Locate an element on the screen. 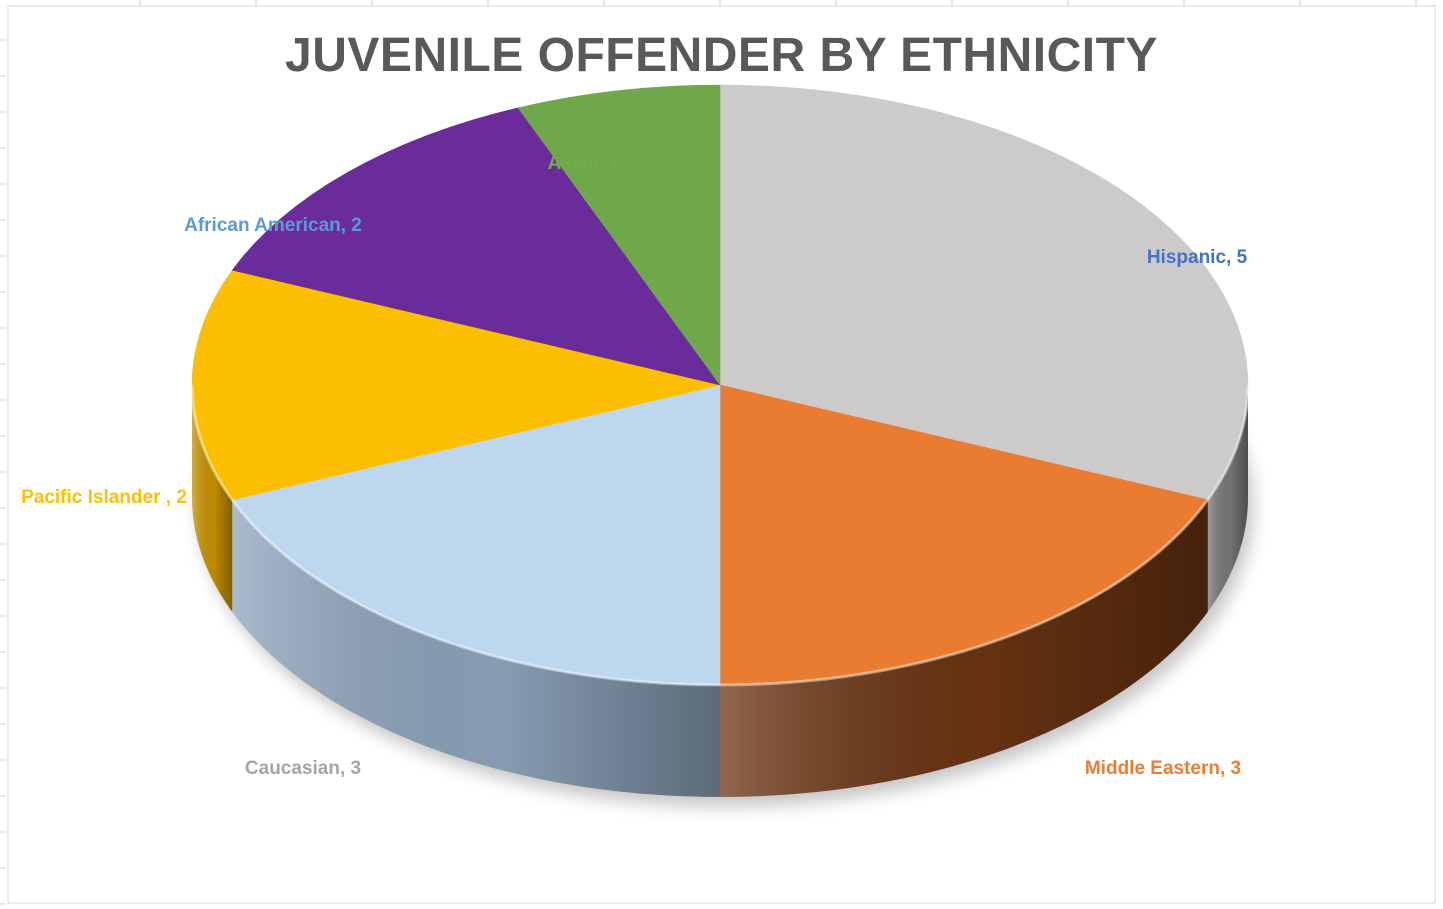 The height and width of the screenshot is (909, 1443). data-label-pacific-islander: Pacific Islander , 2 is located at coordinates (104, 497).